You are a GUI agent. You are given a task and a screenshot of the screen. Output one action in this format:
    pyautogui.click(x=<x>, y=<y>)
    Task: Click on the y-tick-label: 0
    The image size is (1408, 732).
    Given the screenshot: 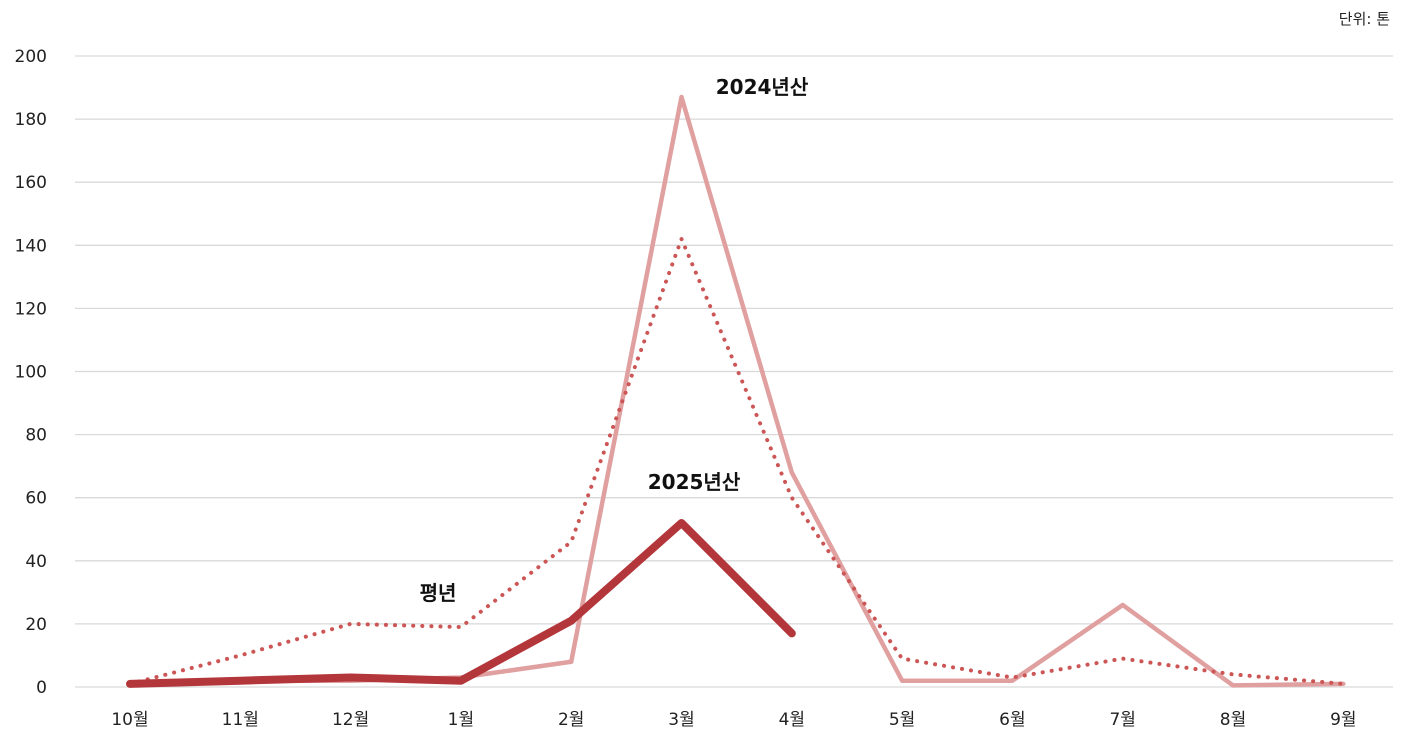 What is the action you would take?
    pyautogui.click(x=41, y=688)
    